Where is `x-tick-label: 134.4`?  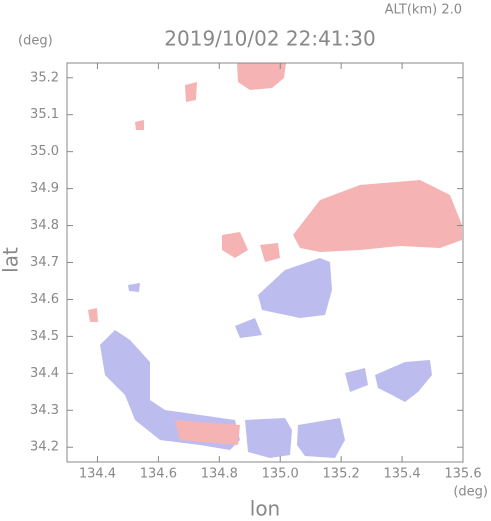
x-tick-label: 134.4 is located at coordinates (97, 474).